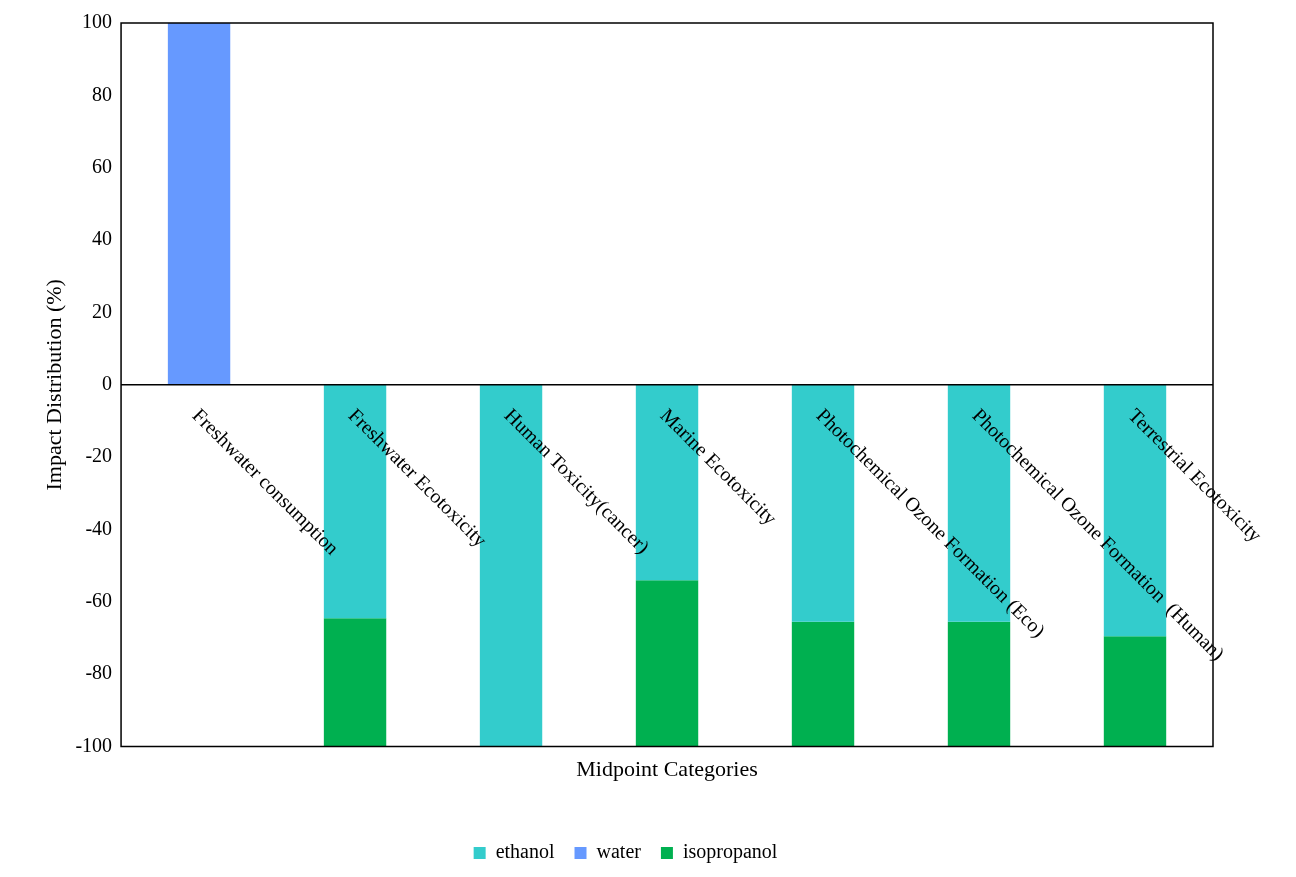  I want to click on y-tick-label: -20, so click(99, 455).